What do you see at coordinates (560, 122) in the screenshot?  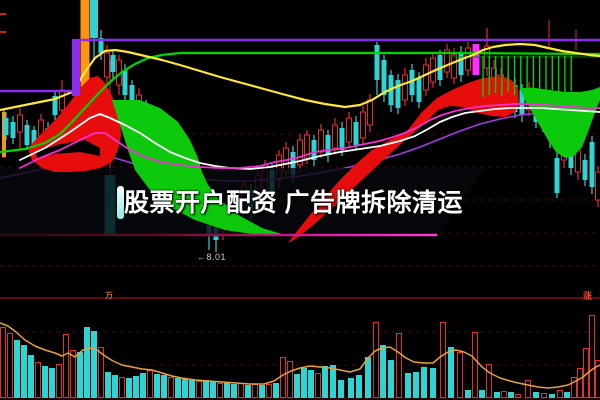 I see `ribbon-band-green-right` at bounding box center [560, 122].